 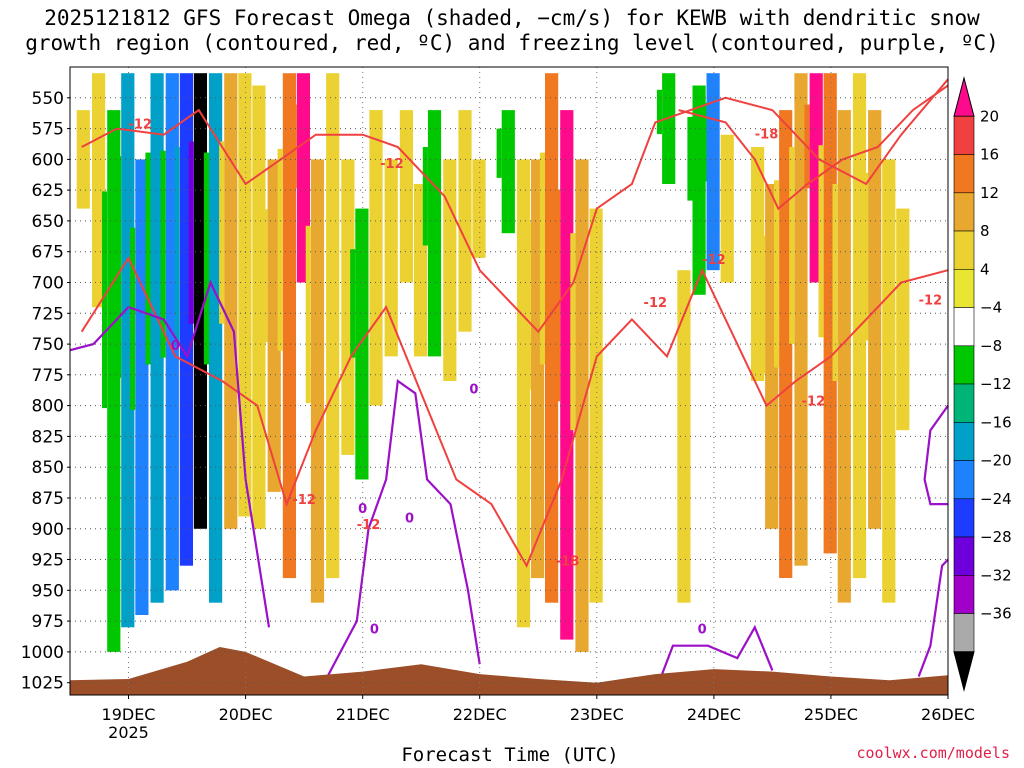 What do you see at coordinates (48, 99) in the screenshot?
I see `y-tick-label: 550` at bounding box center [48, 99].